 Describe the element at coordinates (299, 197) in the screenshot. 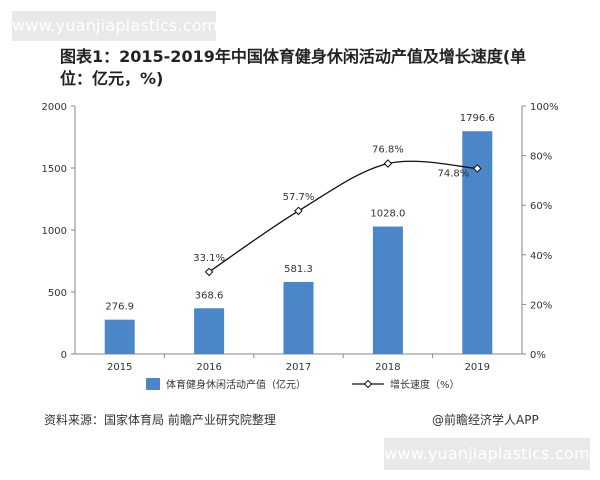

I see `line-value-label: 57.7%` at that location.